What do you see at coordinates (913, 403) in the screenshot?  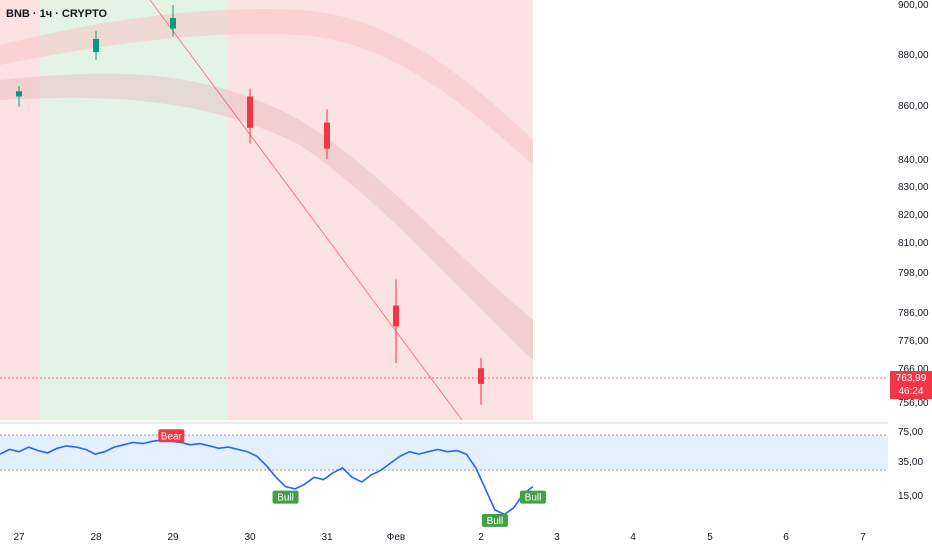 I see `price-tick-label: 756,00` at bounding box center [913, 403].